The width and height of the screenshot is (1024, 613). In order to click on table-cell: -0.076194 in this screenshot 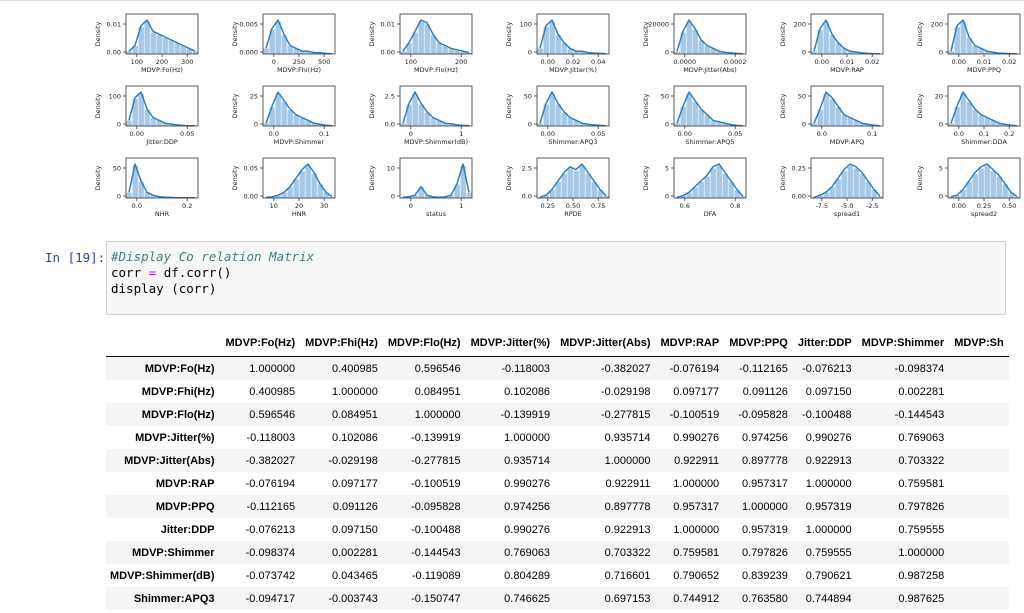, I will do `click(694, 368)`.